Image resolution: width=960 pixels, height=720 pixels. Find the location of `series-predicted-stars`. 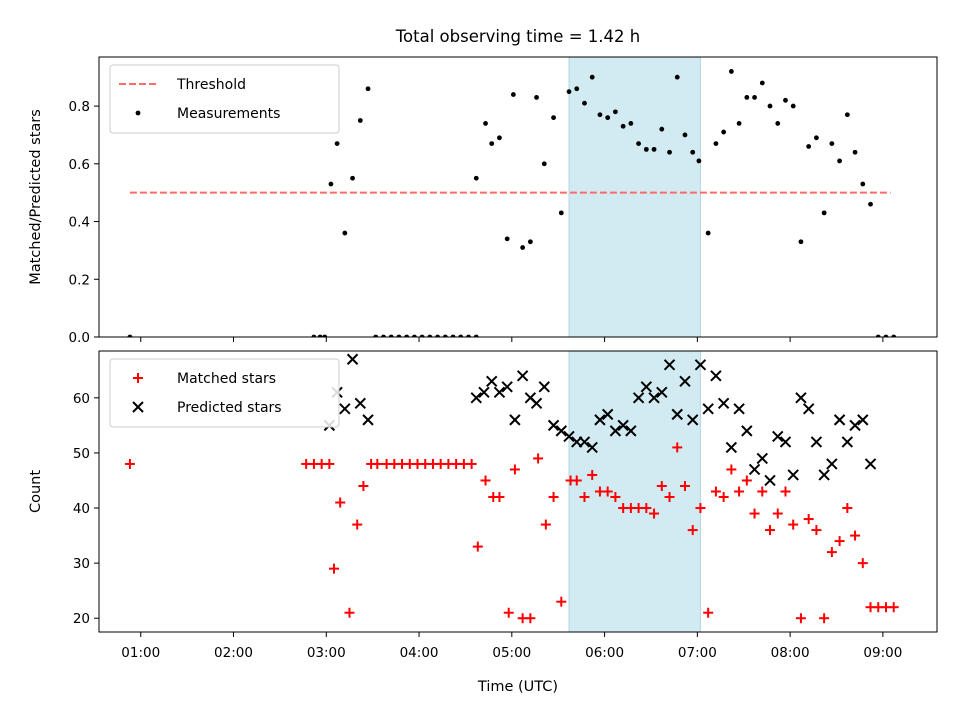

series-predicted-stars is located at coordinates (600, 420).